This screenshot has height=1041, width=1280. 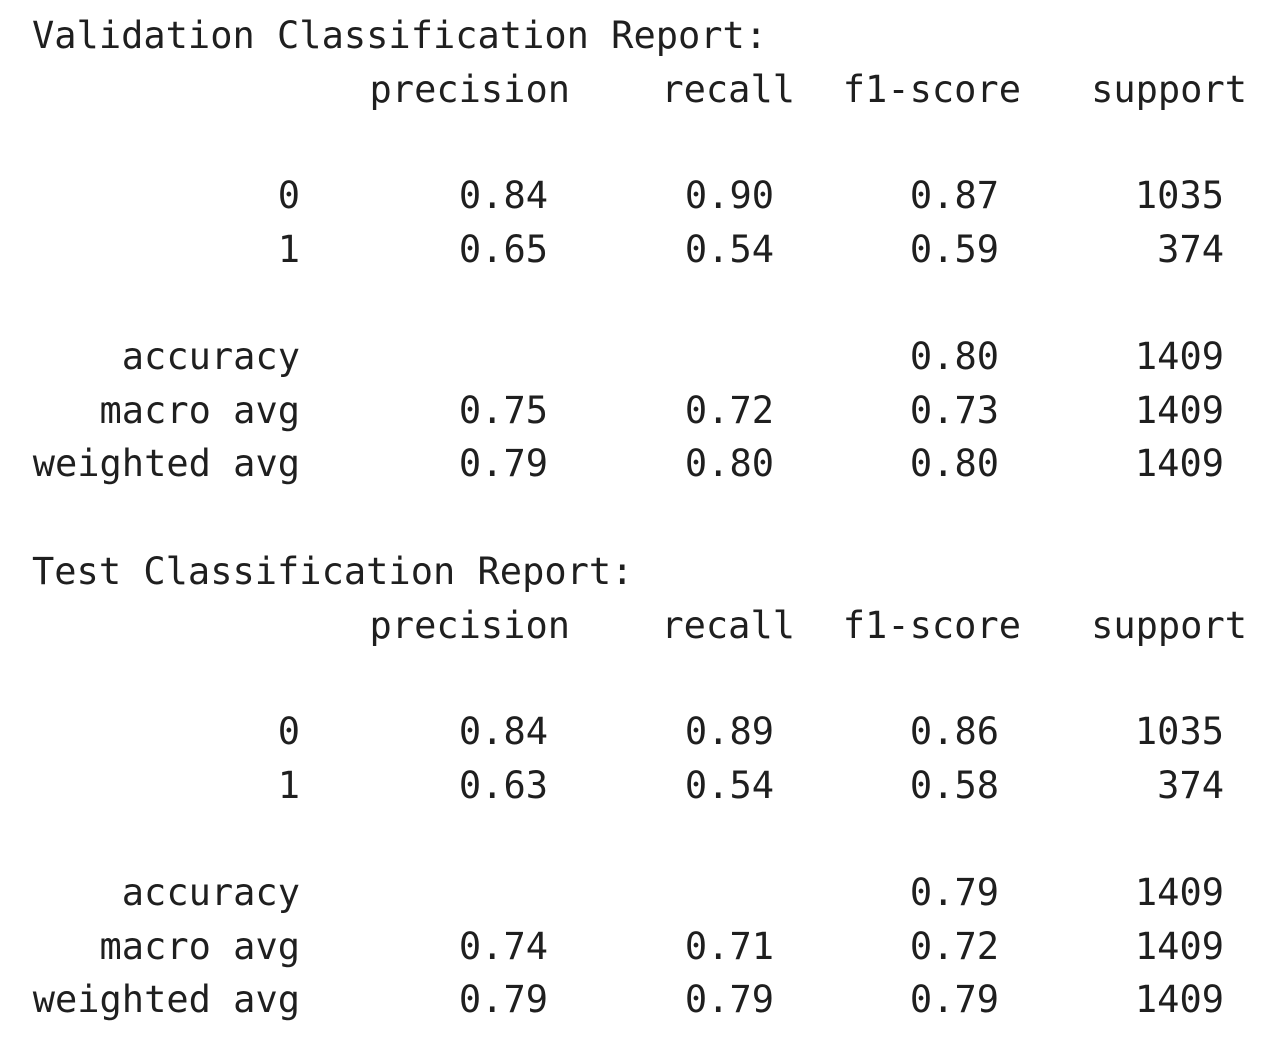 What do you see at coordinates (503, 946) in the screenshot?
I see `metric-value: 0.74` at bounding box center [503, 946].